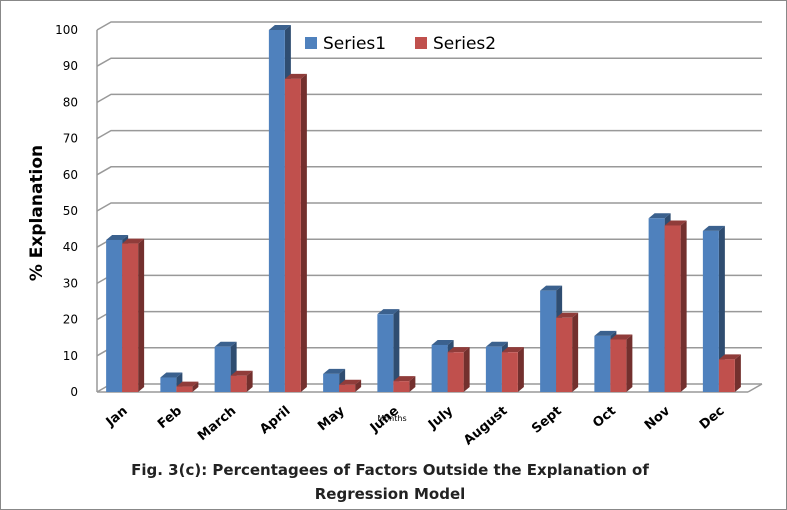 The height and width of the screenshot is (510, 787). What do you see at coordinates (70, 320) in the screenshot?
I see `y-tick-label: 20` at bounding box center [70, 320].